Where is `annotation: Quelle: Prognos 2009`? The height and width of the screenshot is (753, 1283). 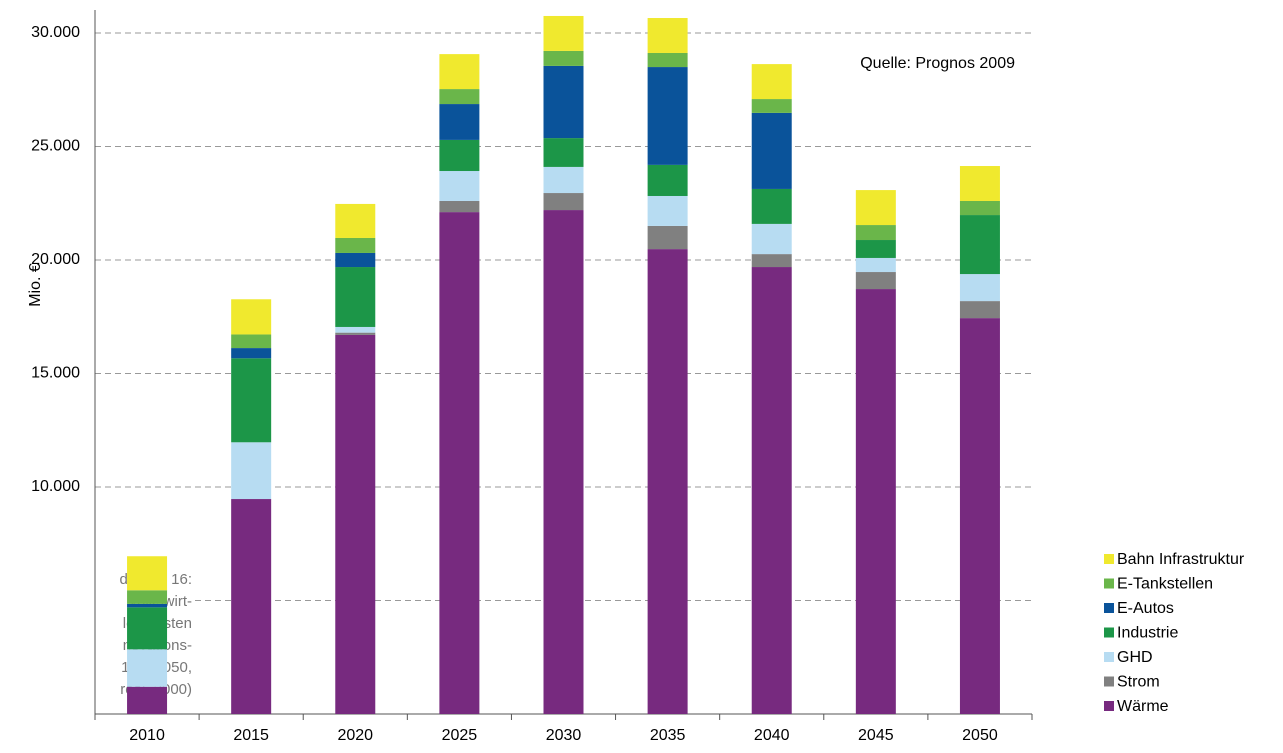
annotation: Quelle: Prognos 2009 is located at coordinates (937, 63).